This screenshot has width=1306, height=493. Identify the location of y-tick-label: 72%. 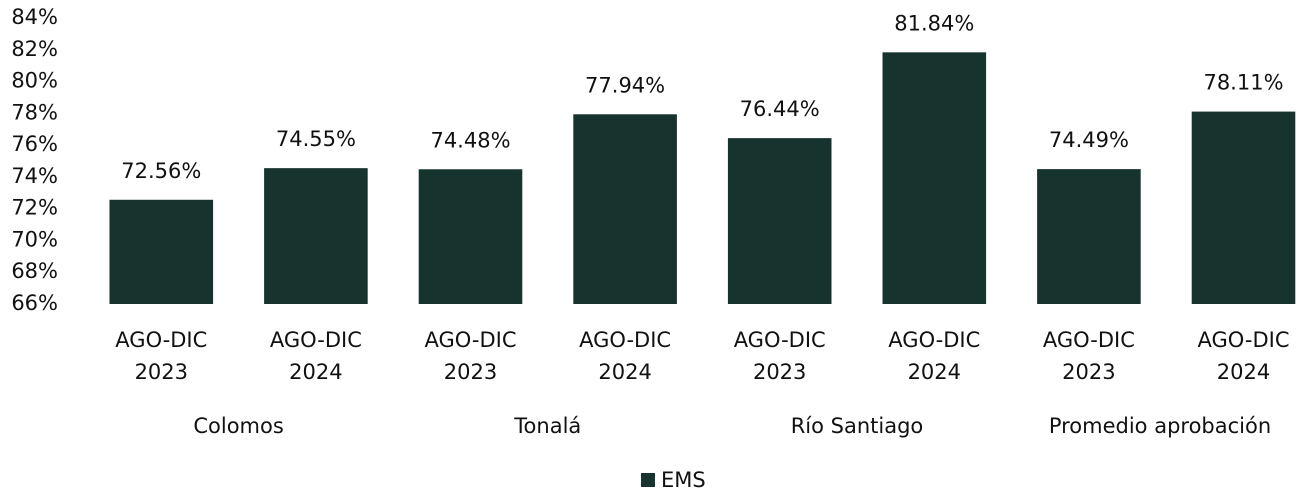
(34, 208).